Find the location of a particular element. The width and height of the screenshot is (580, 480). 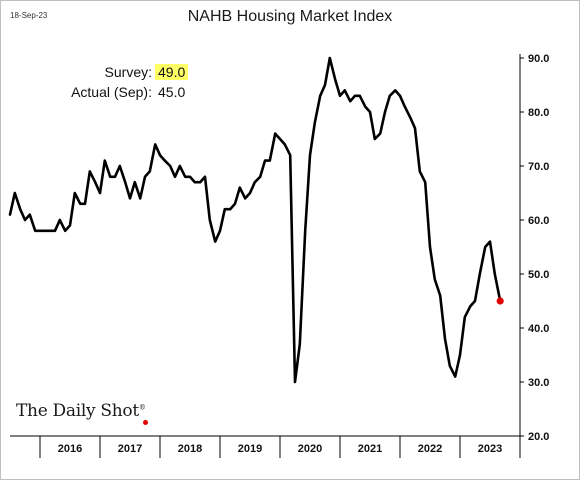

x-axis-ticks: 2016 2017 2018 2019 2020 2021 2022 2023 is located at coordinates (280, 447).